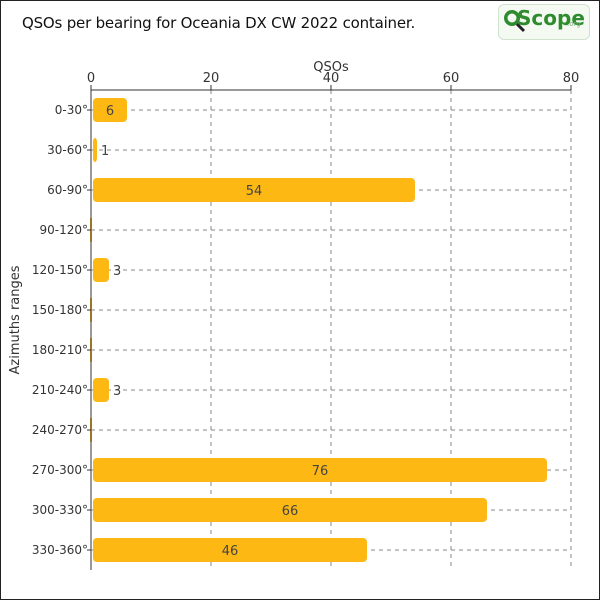 This screenshot has width=600, height=600. Describe the element at coordinates (60, 470) in the screenshot. I see `y-tick-label: 270-300°` at that location.